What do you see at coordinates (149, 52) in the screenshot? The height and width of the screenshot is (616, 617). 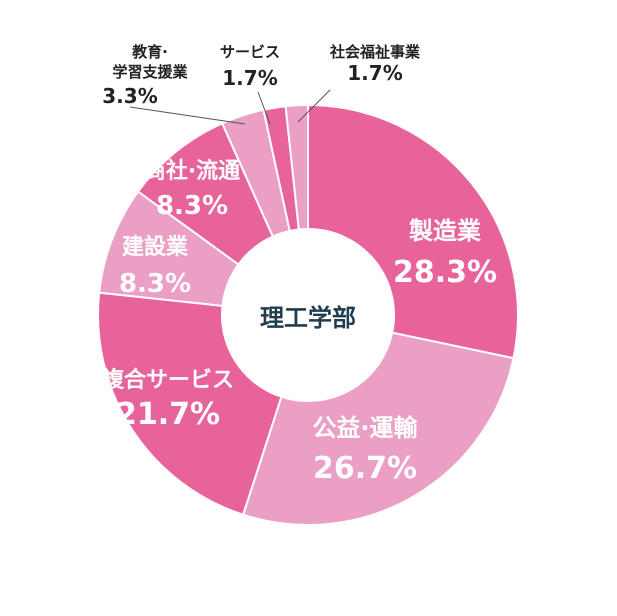 I see `slice-label-6-line-1: 教育·` at bounding box center [149, 52].